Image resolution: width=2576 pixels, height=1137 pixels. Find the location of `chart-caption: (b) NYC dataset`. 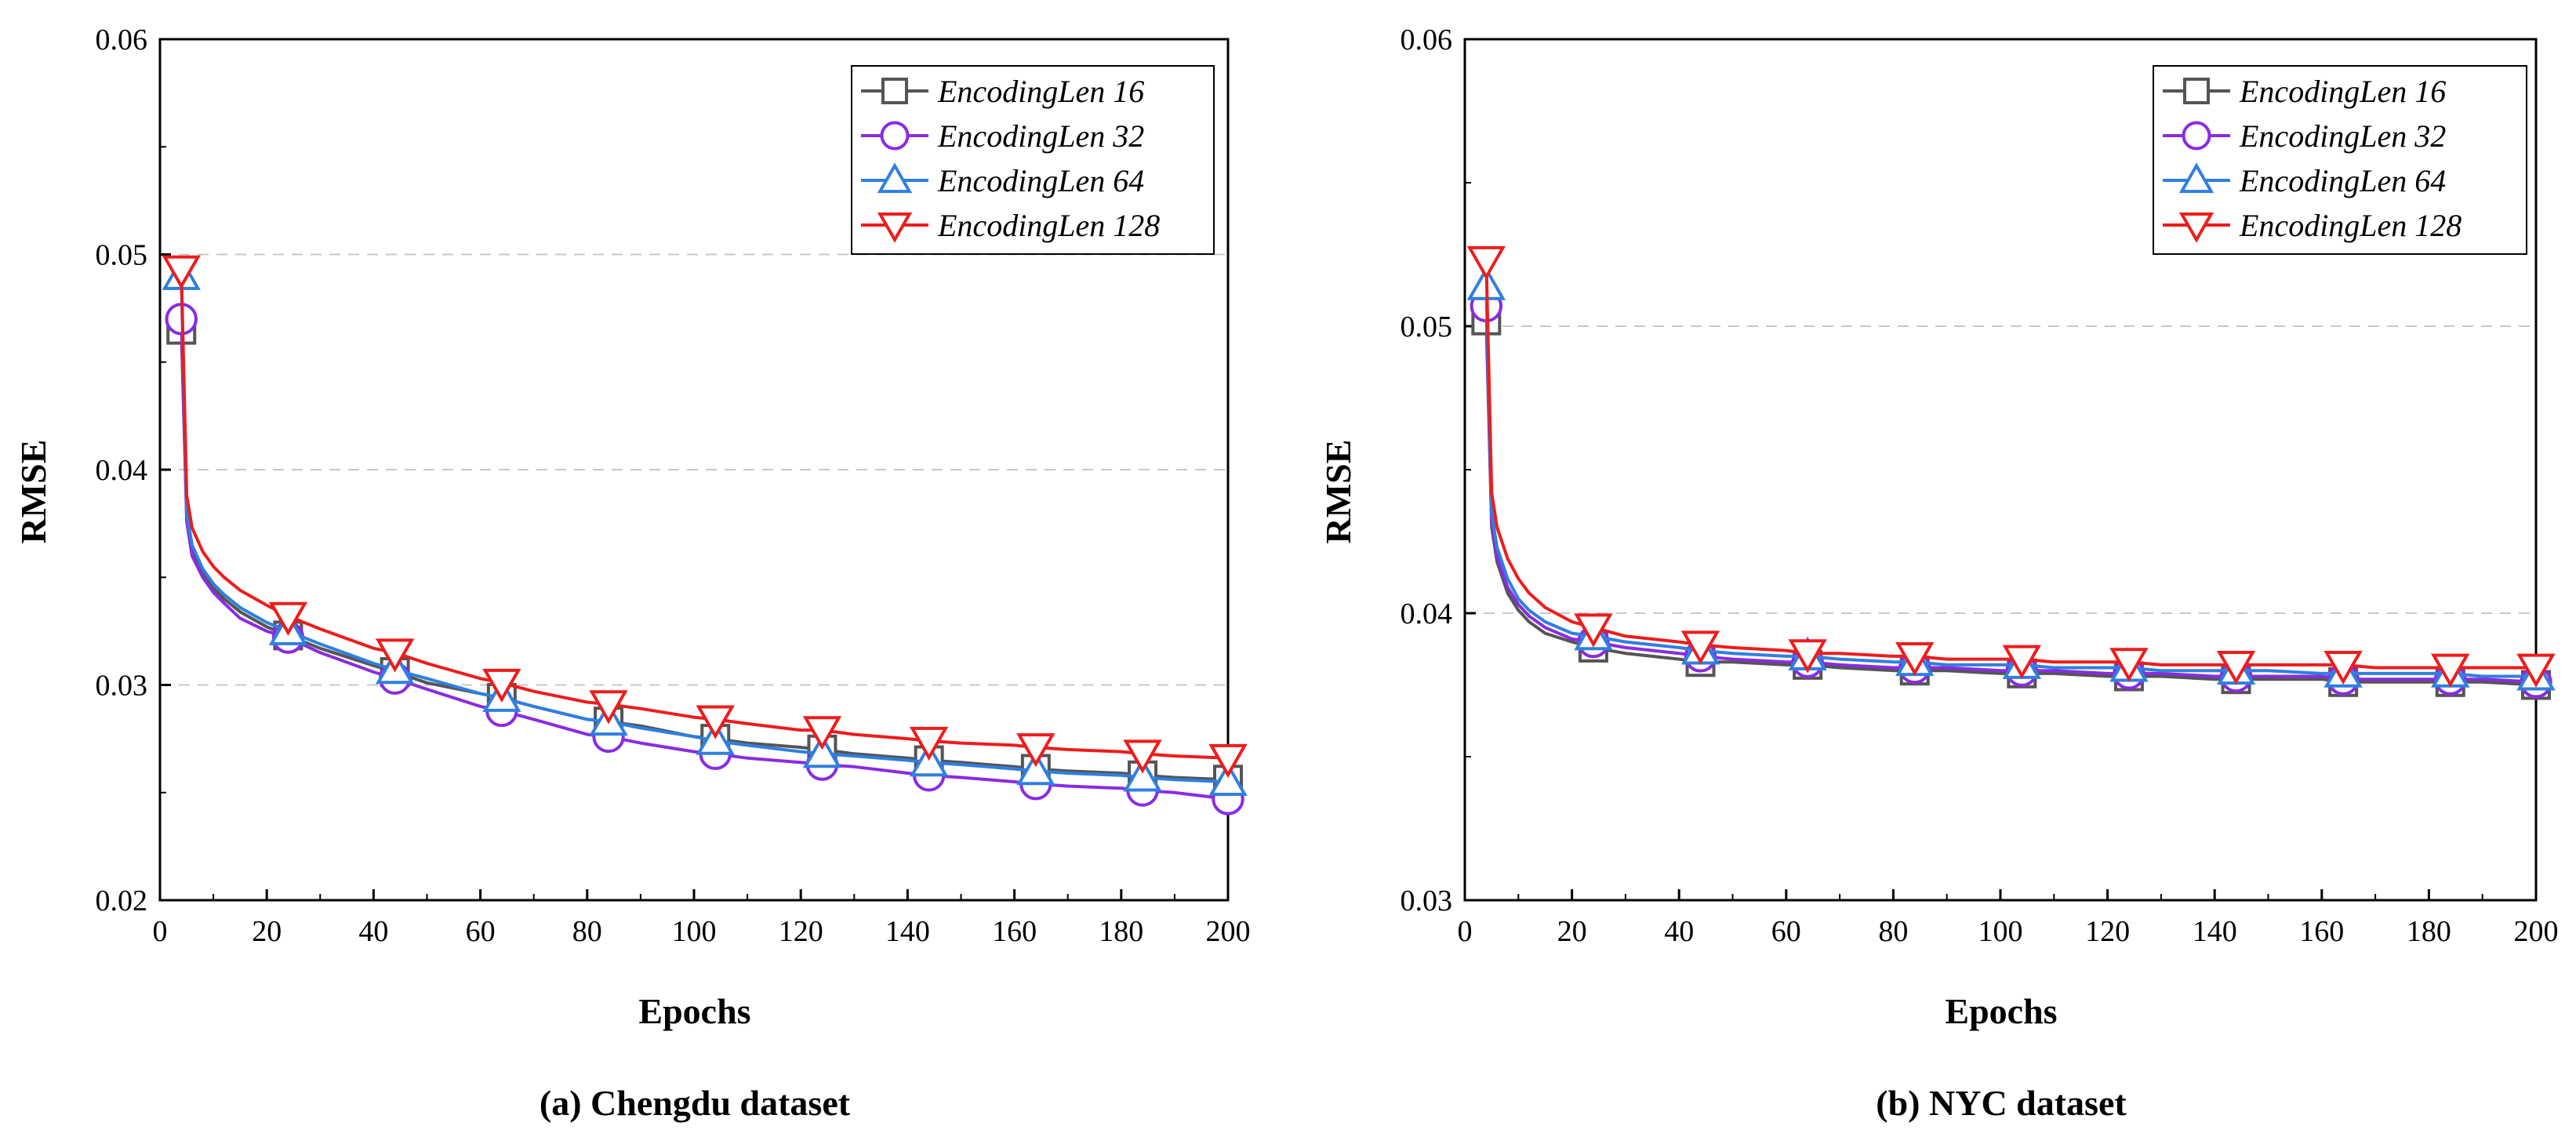

chart-caption: (b) NYC dataset is located at coordinates (2001, 1103).